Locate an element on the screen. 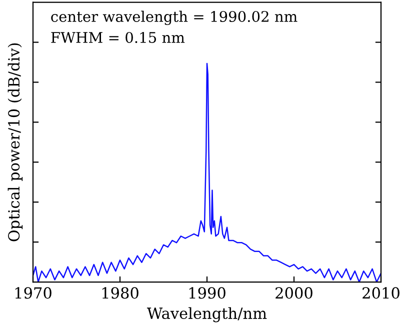  x-tick-label: 1970 is located at coordinates (33, 293).